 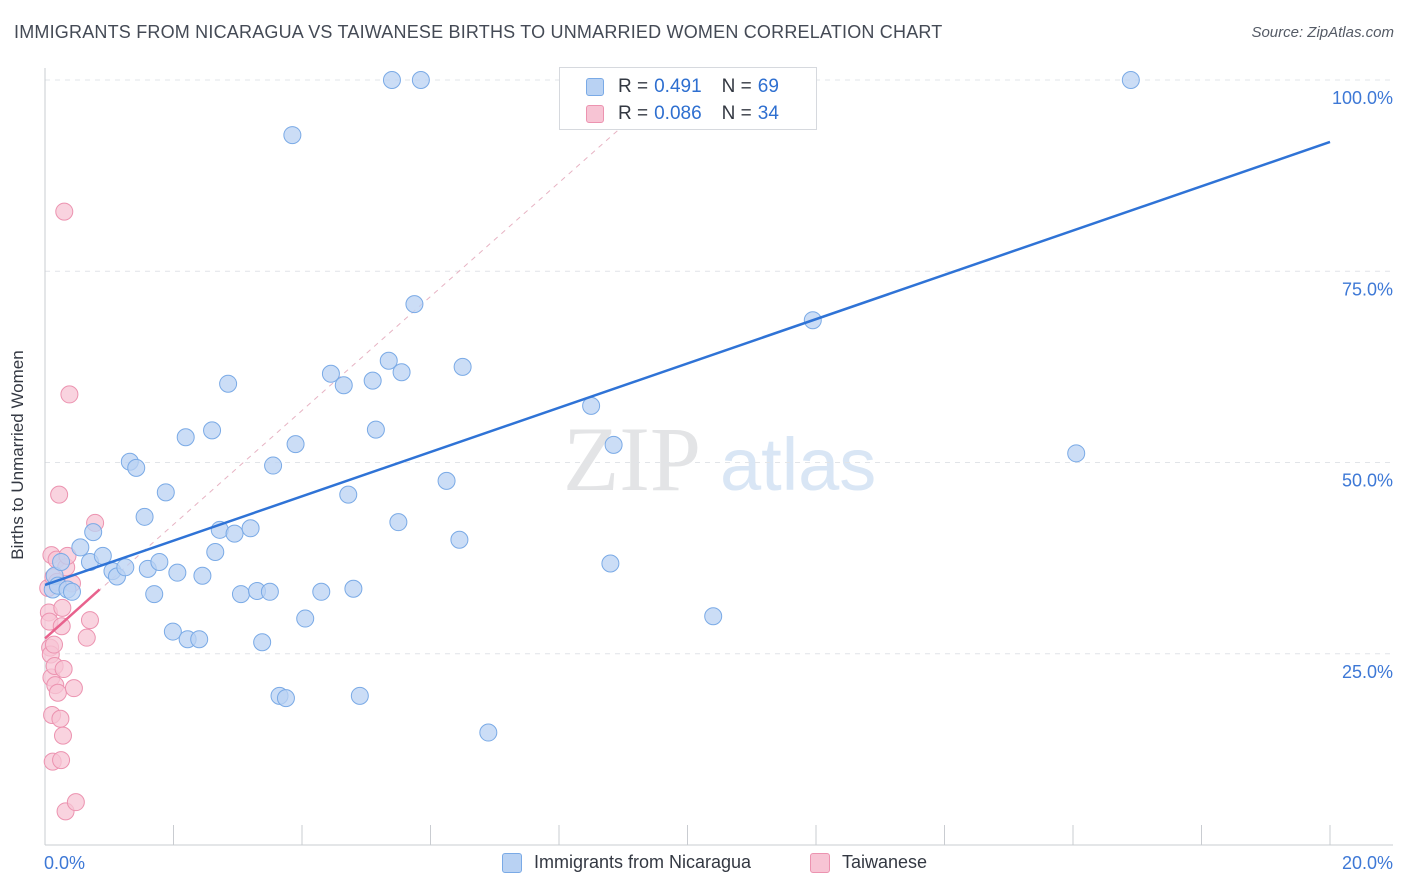 I want to click on series-name: Taiwanese, so click(x=885, y=862).